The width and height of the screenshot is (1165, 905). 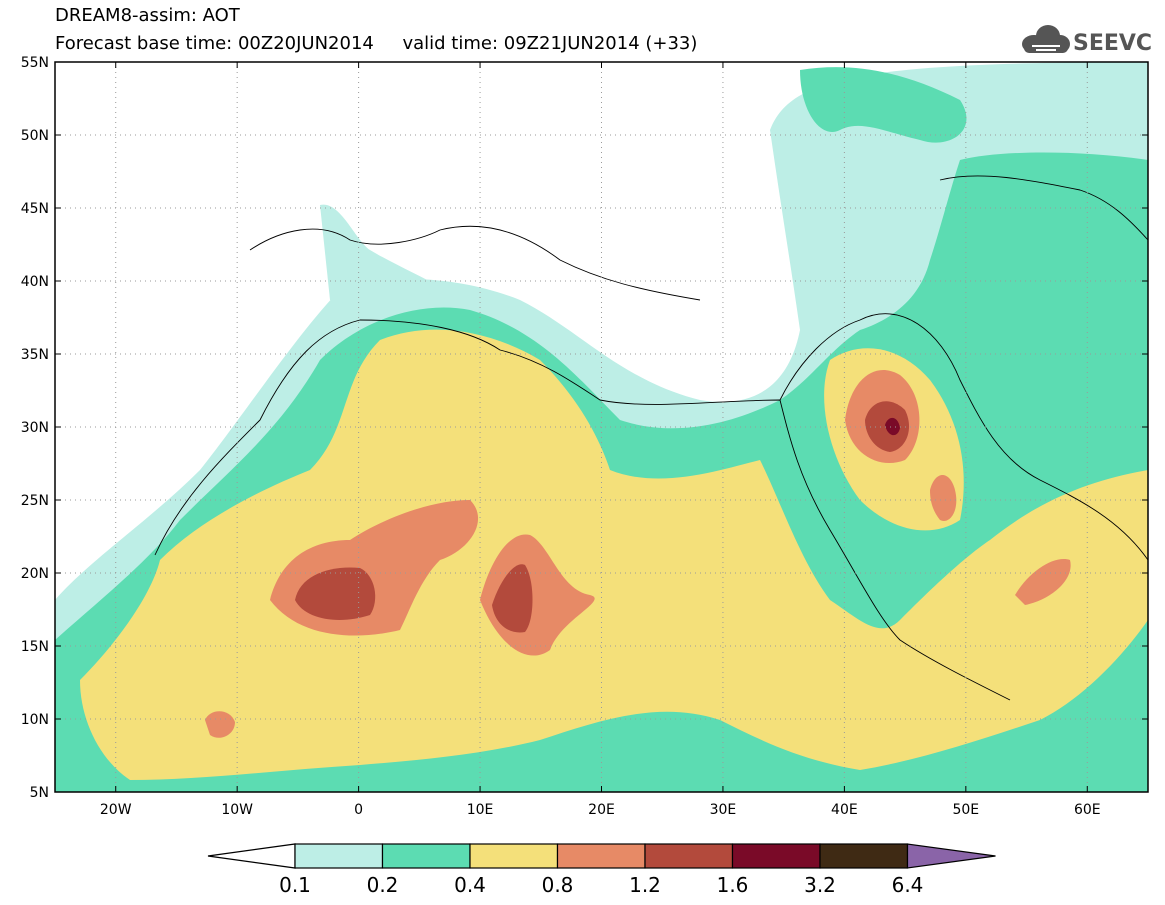 I want to click on lon-tick-label: 10E, so click(x=480, y=810).